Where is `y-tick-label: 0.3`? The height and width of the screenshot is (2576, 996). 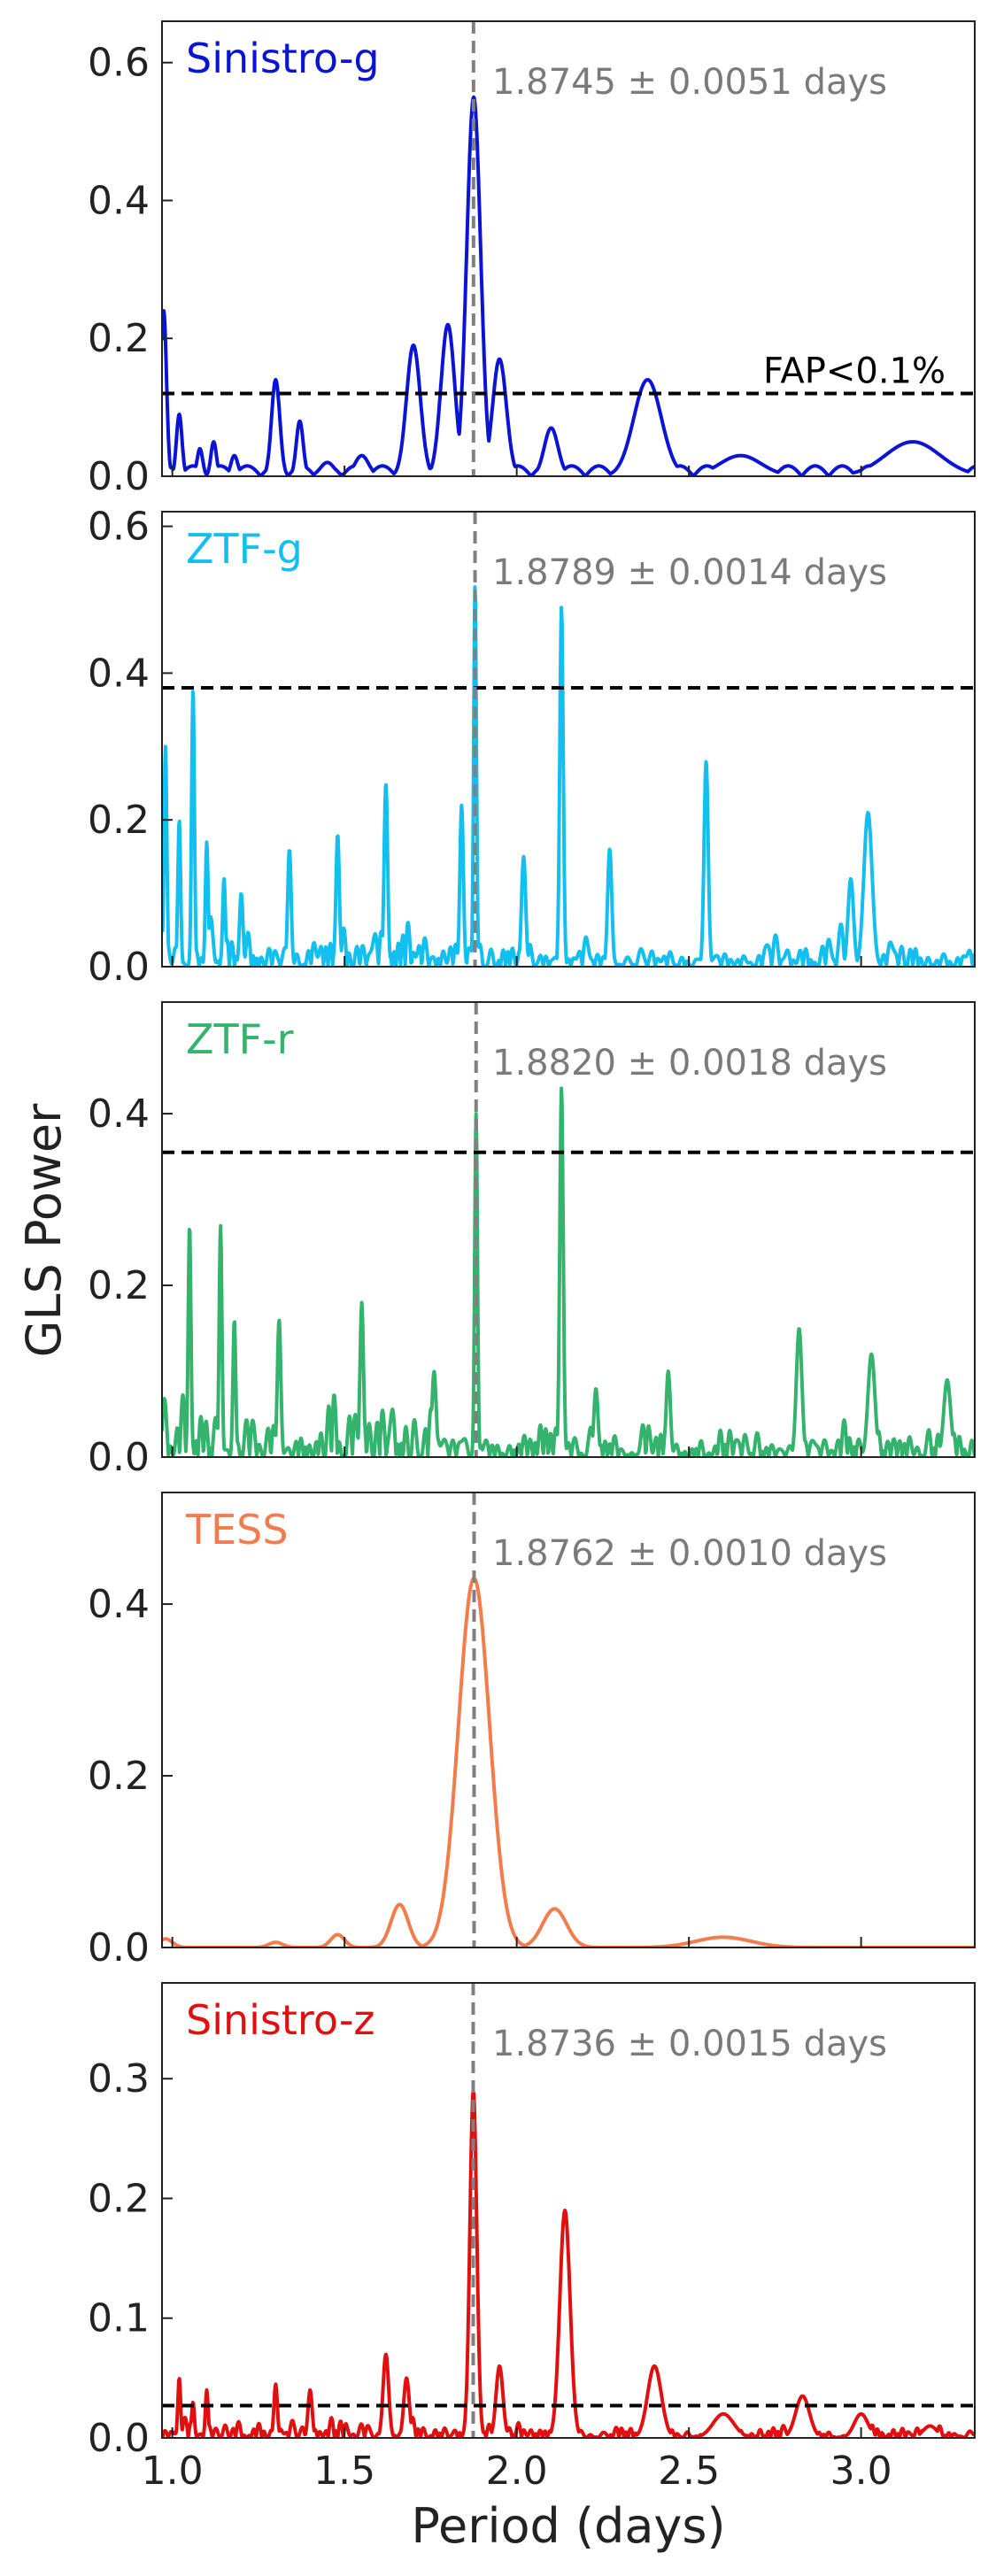
y-tick-label: 0.3 is located at coordinates (119, 2079).